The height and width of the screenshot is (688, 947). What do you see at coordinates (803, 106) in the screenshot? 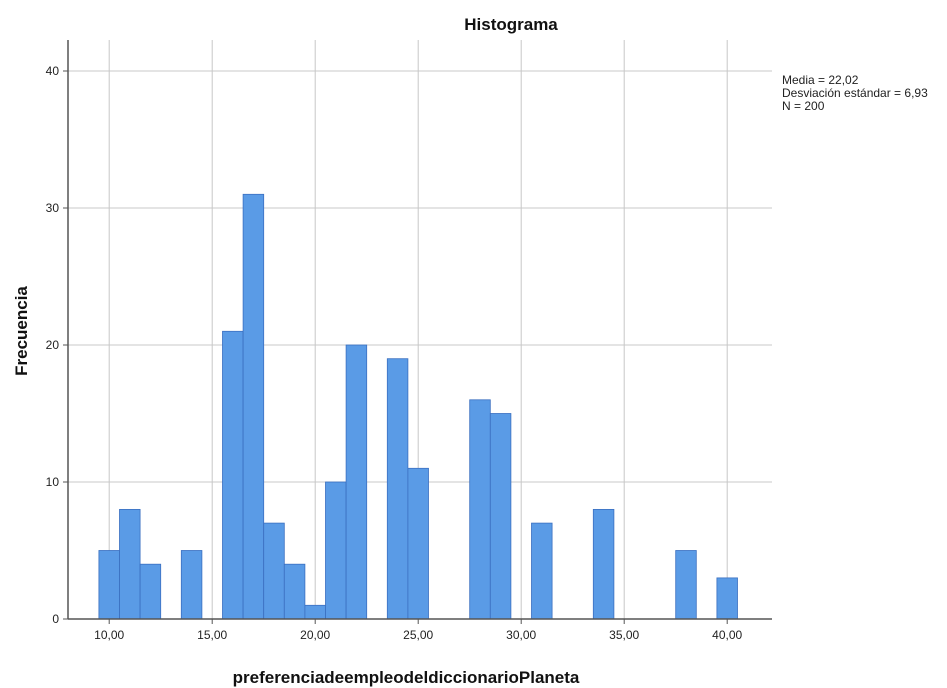
I see `stat-n: N = 200` at bounding box center [803, 106].